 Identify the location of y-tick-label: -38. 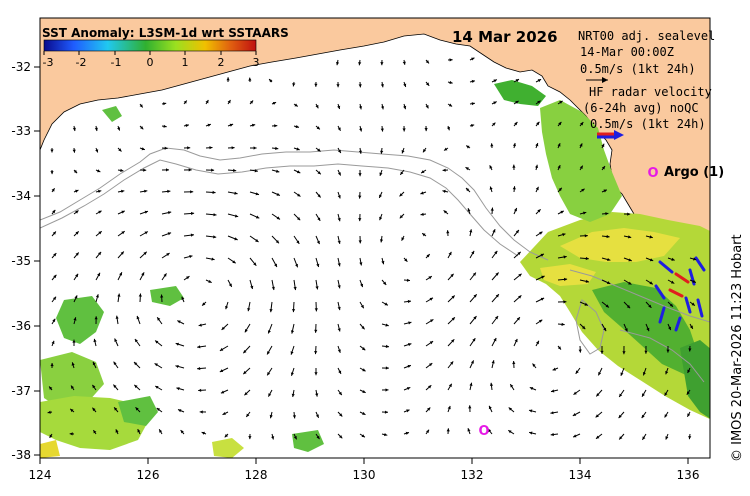
(21, 455).